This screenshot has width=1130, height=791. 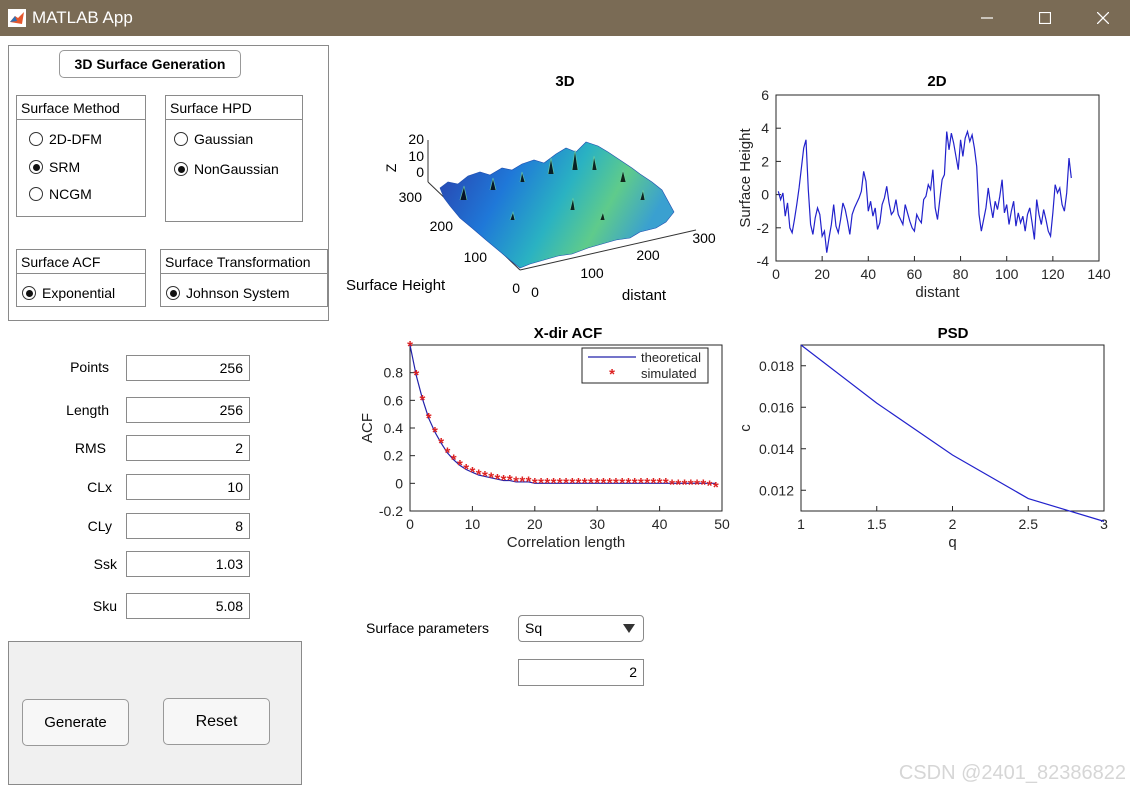 What do you see at coordinates (244, 262) in the screenshot?
I see `surface-transformation-title: Surface Transformation` at bounding box center [244, 262].